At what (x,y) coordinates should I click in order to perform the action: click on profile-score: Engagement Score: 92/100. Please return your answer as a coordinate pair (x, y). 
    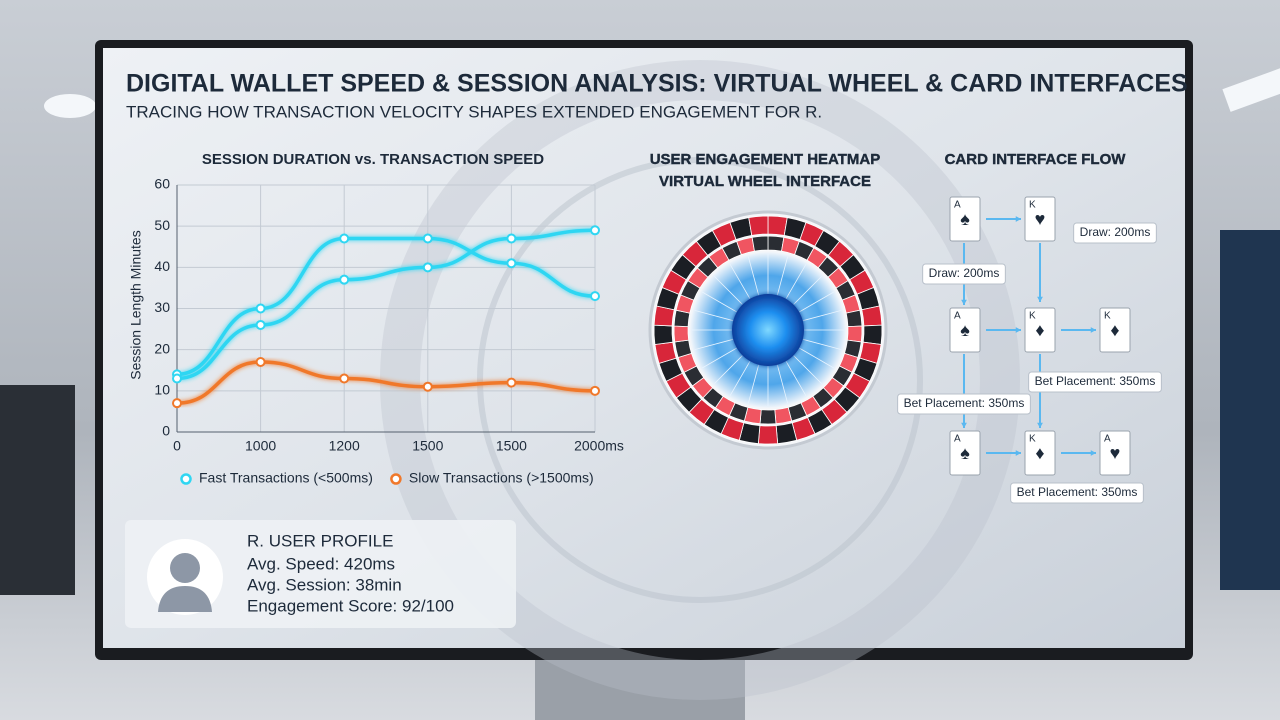
    Looking at the image, I should click on (350, 605).